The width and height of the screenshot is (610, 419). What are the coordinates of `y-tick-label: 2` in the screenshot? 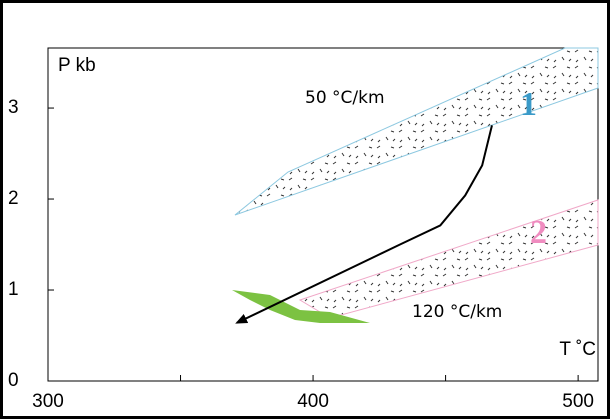 It's located at (13, 198).